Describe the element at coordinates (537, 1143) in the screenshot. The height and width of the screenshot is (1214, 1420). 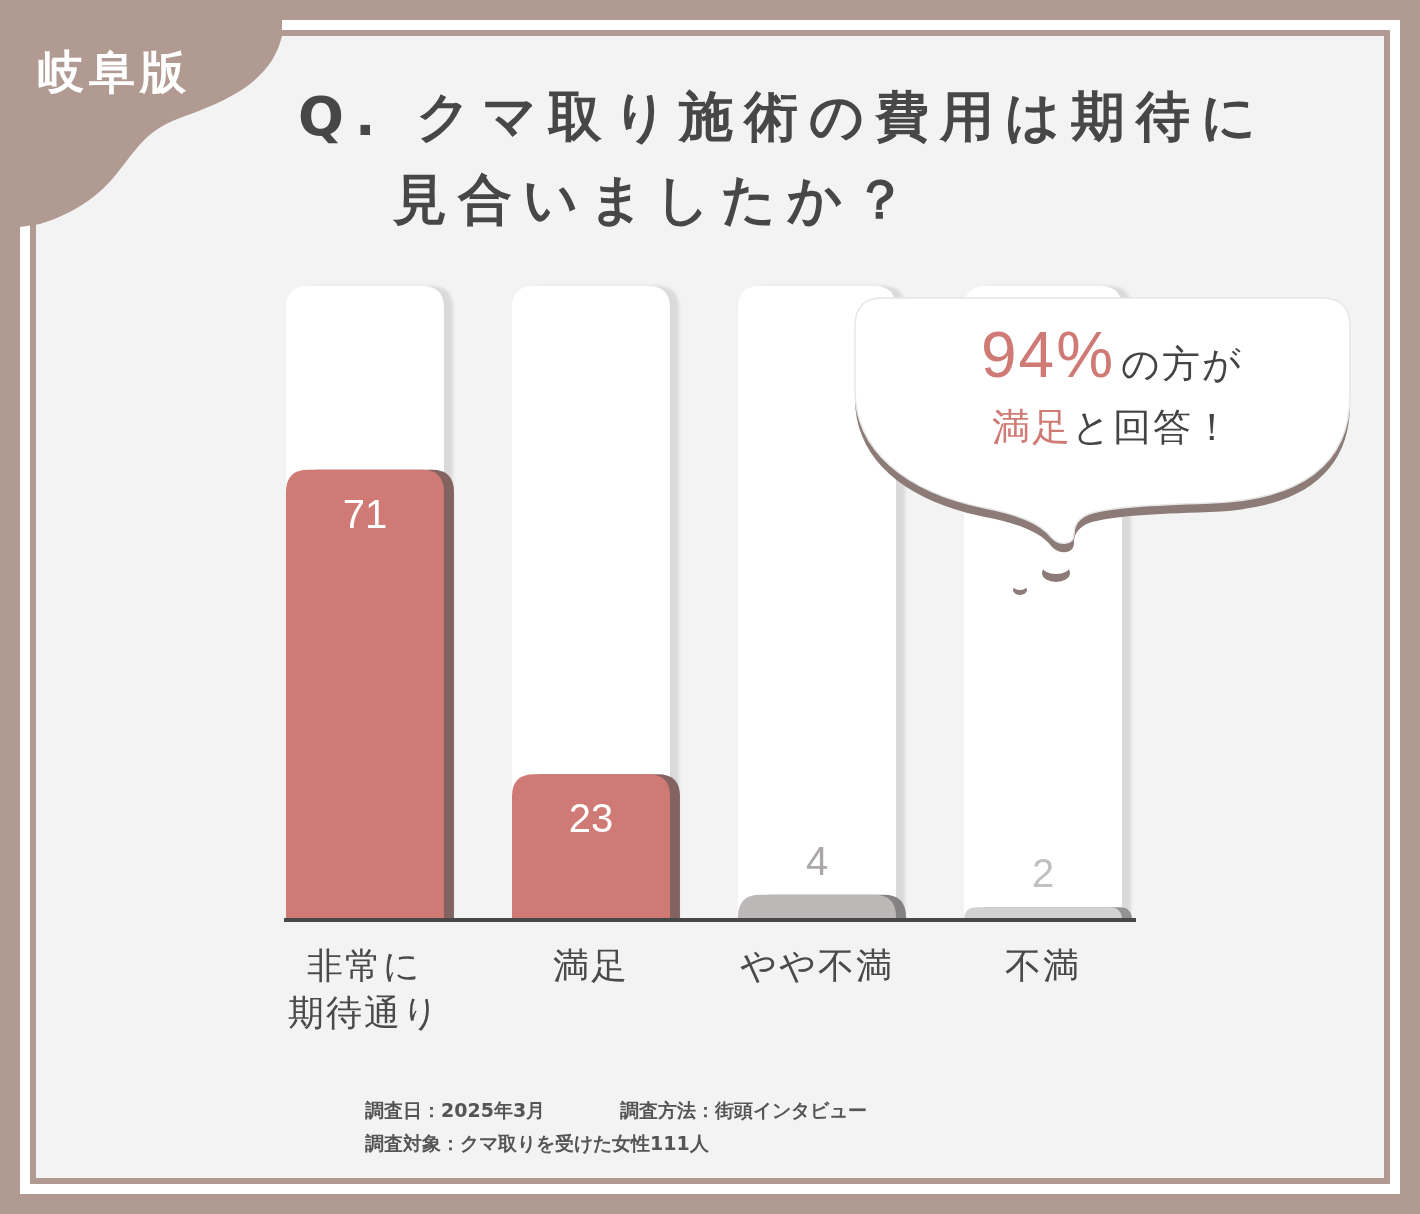
I see `text: 調査対象：クマ取りを受けた女性111人` at that location.